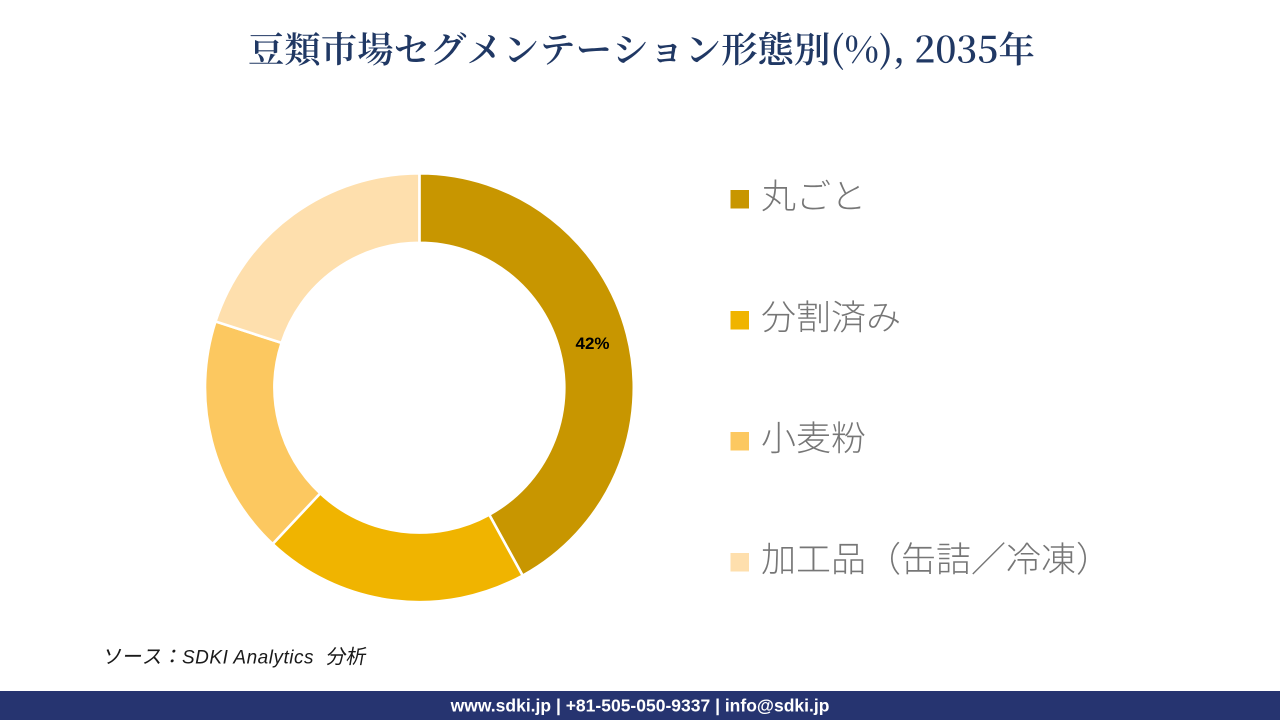  Describe the element at coordinates (248, 658) in the screenshot. I see `svg-text: SDKI Analytics` at that location.